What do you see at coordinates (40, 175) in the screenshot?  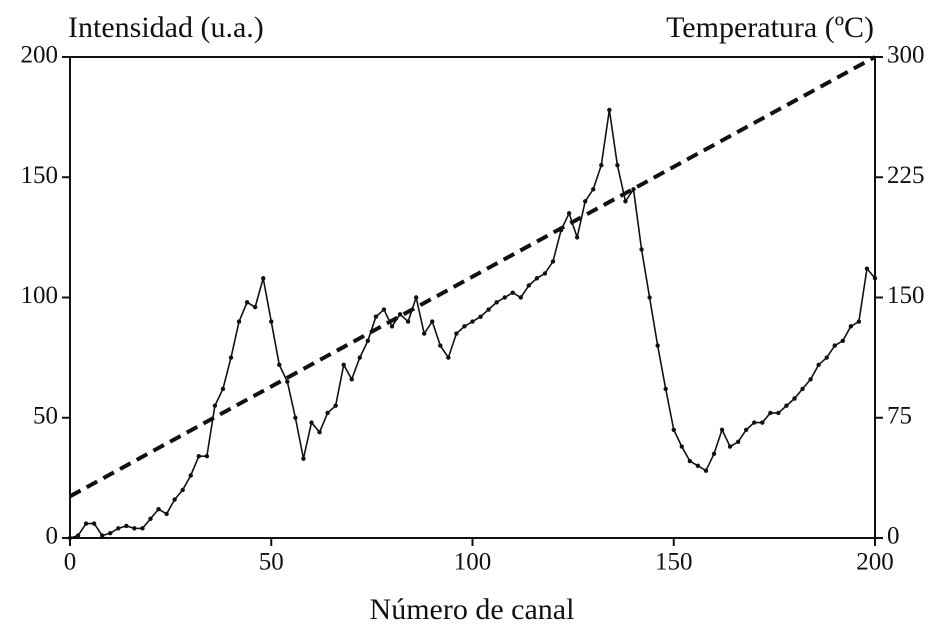 I see `y-tick-label: 150` at bounding box center [40, 175].